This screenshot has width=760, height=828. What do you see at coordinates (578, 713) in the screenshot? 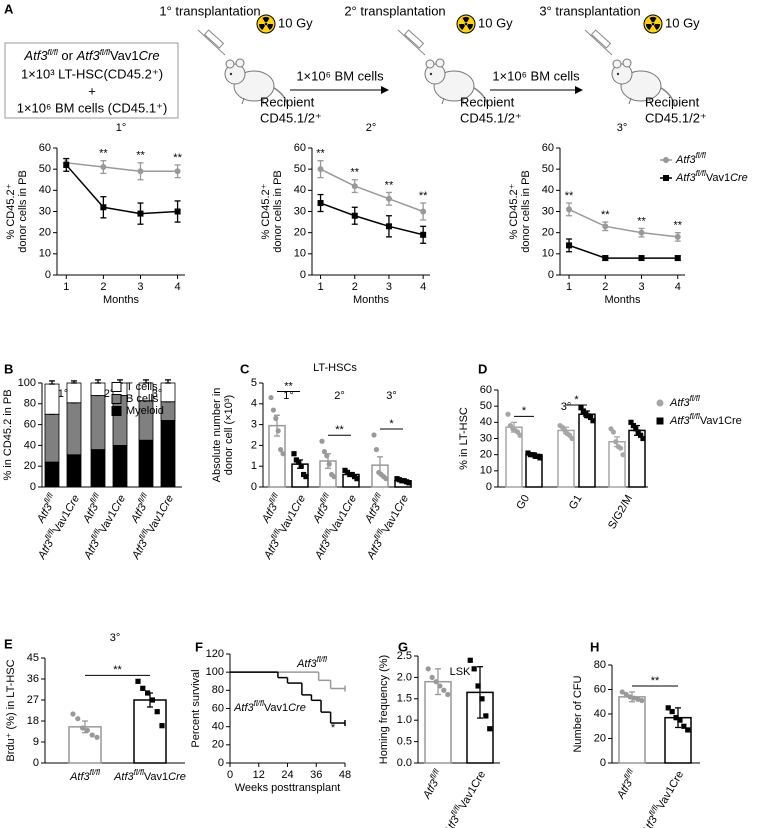
I see `y-axis-label: Number of CFU` at bounding box center [578, 713].